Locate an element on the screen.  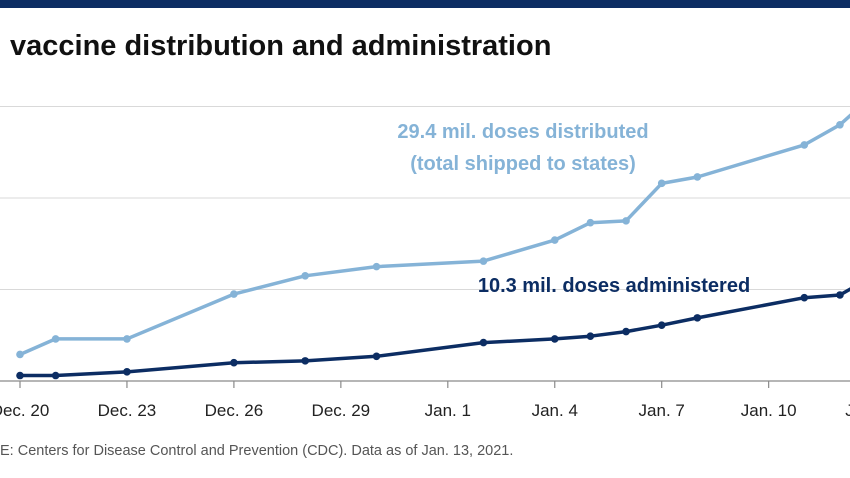
chart-title: vaccine distribution and administration is located at coordinates (281, 46).